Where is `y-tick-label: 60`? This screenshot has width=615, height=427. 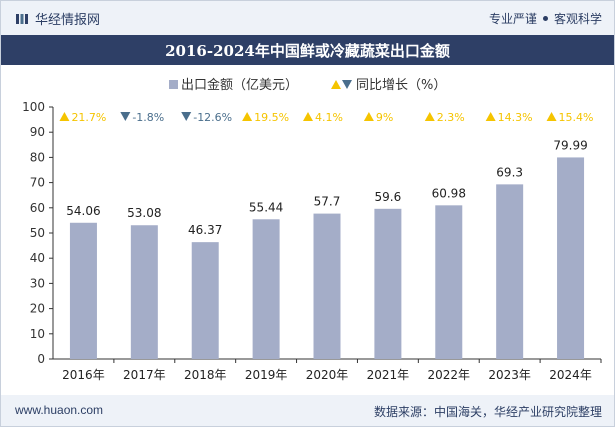
y-tick-label: 60 is located at coordinates (37, 208).